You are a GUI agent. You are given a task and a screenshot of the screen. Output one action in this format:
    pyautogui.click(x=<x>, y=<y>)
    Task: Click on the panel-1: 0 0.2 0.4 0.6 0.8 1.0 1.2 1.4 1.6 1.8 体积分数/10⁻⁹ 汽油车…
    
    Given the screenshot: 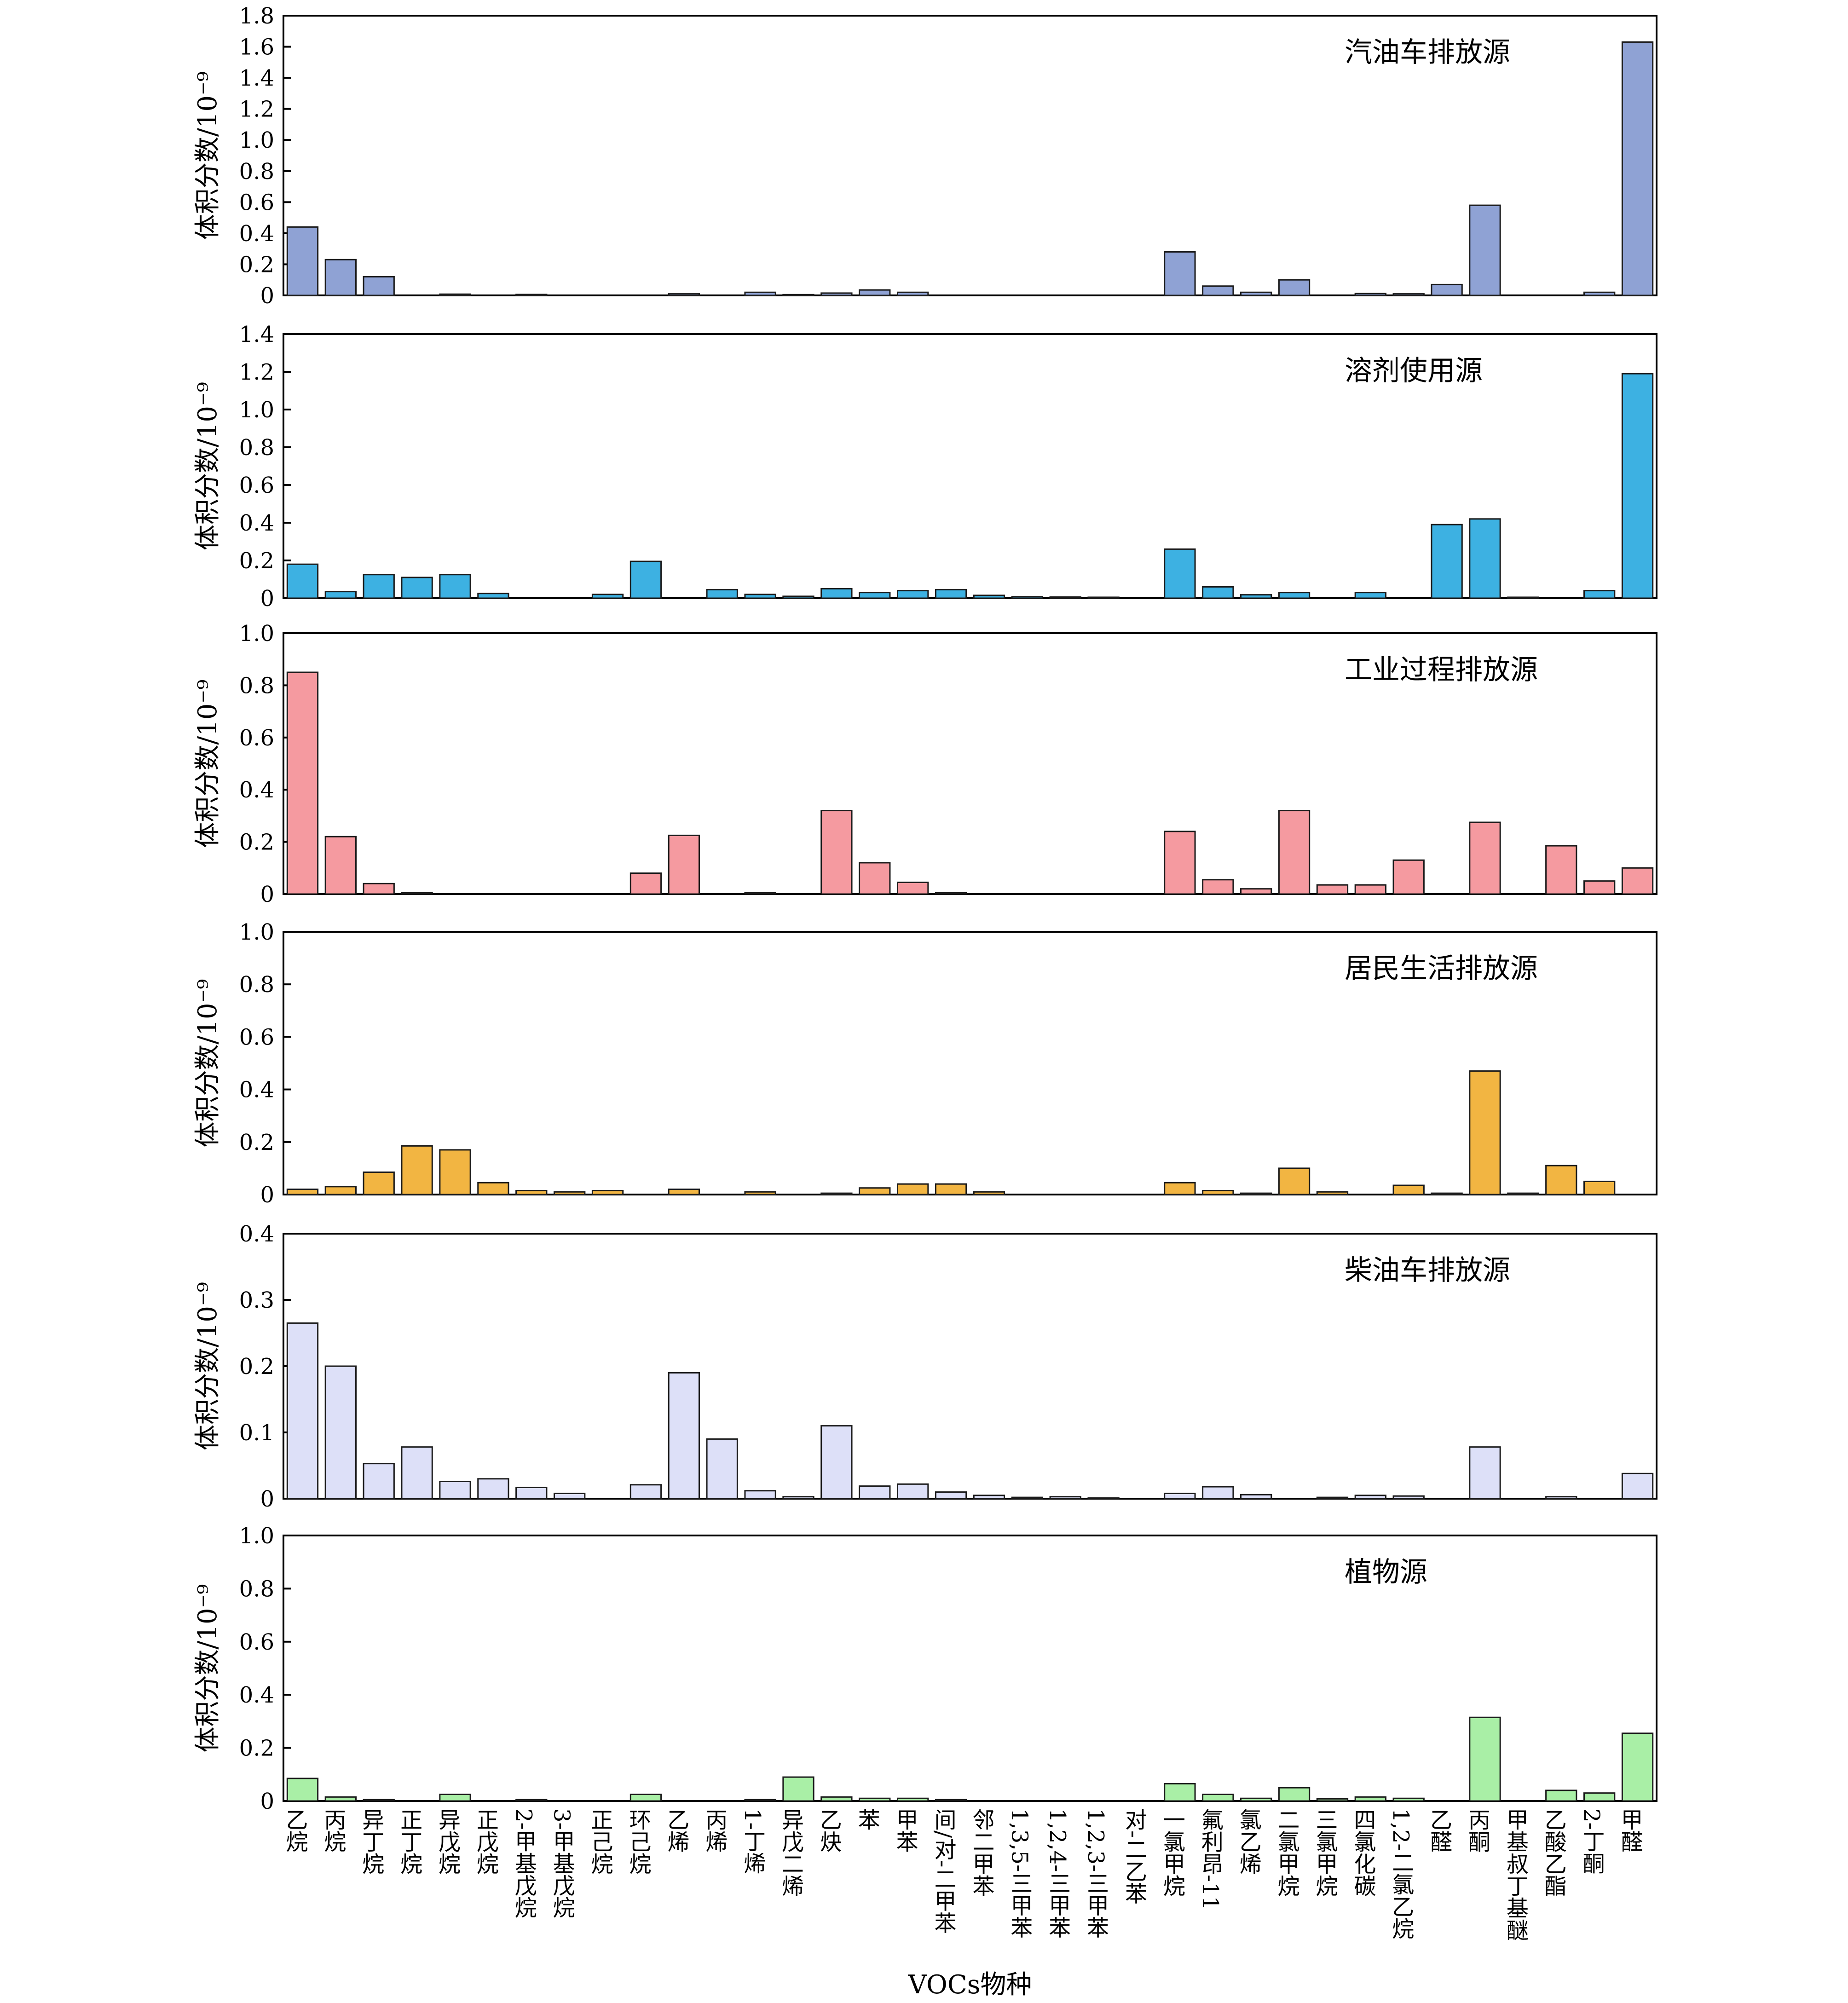 What is the action you would take?
    pyautogui.click(x=925, y=156)
    